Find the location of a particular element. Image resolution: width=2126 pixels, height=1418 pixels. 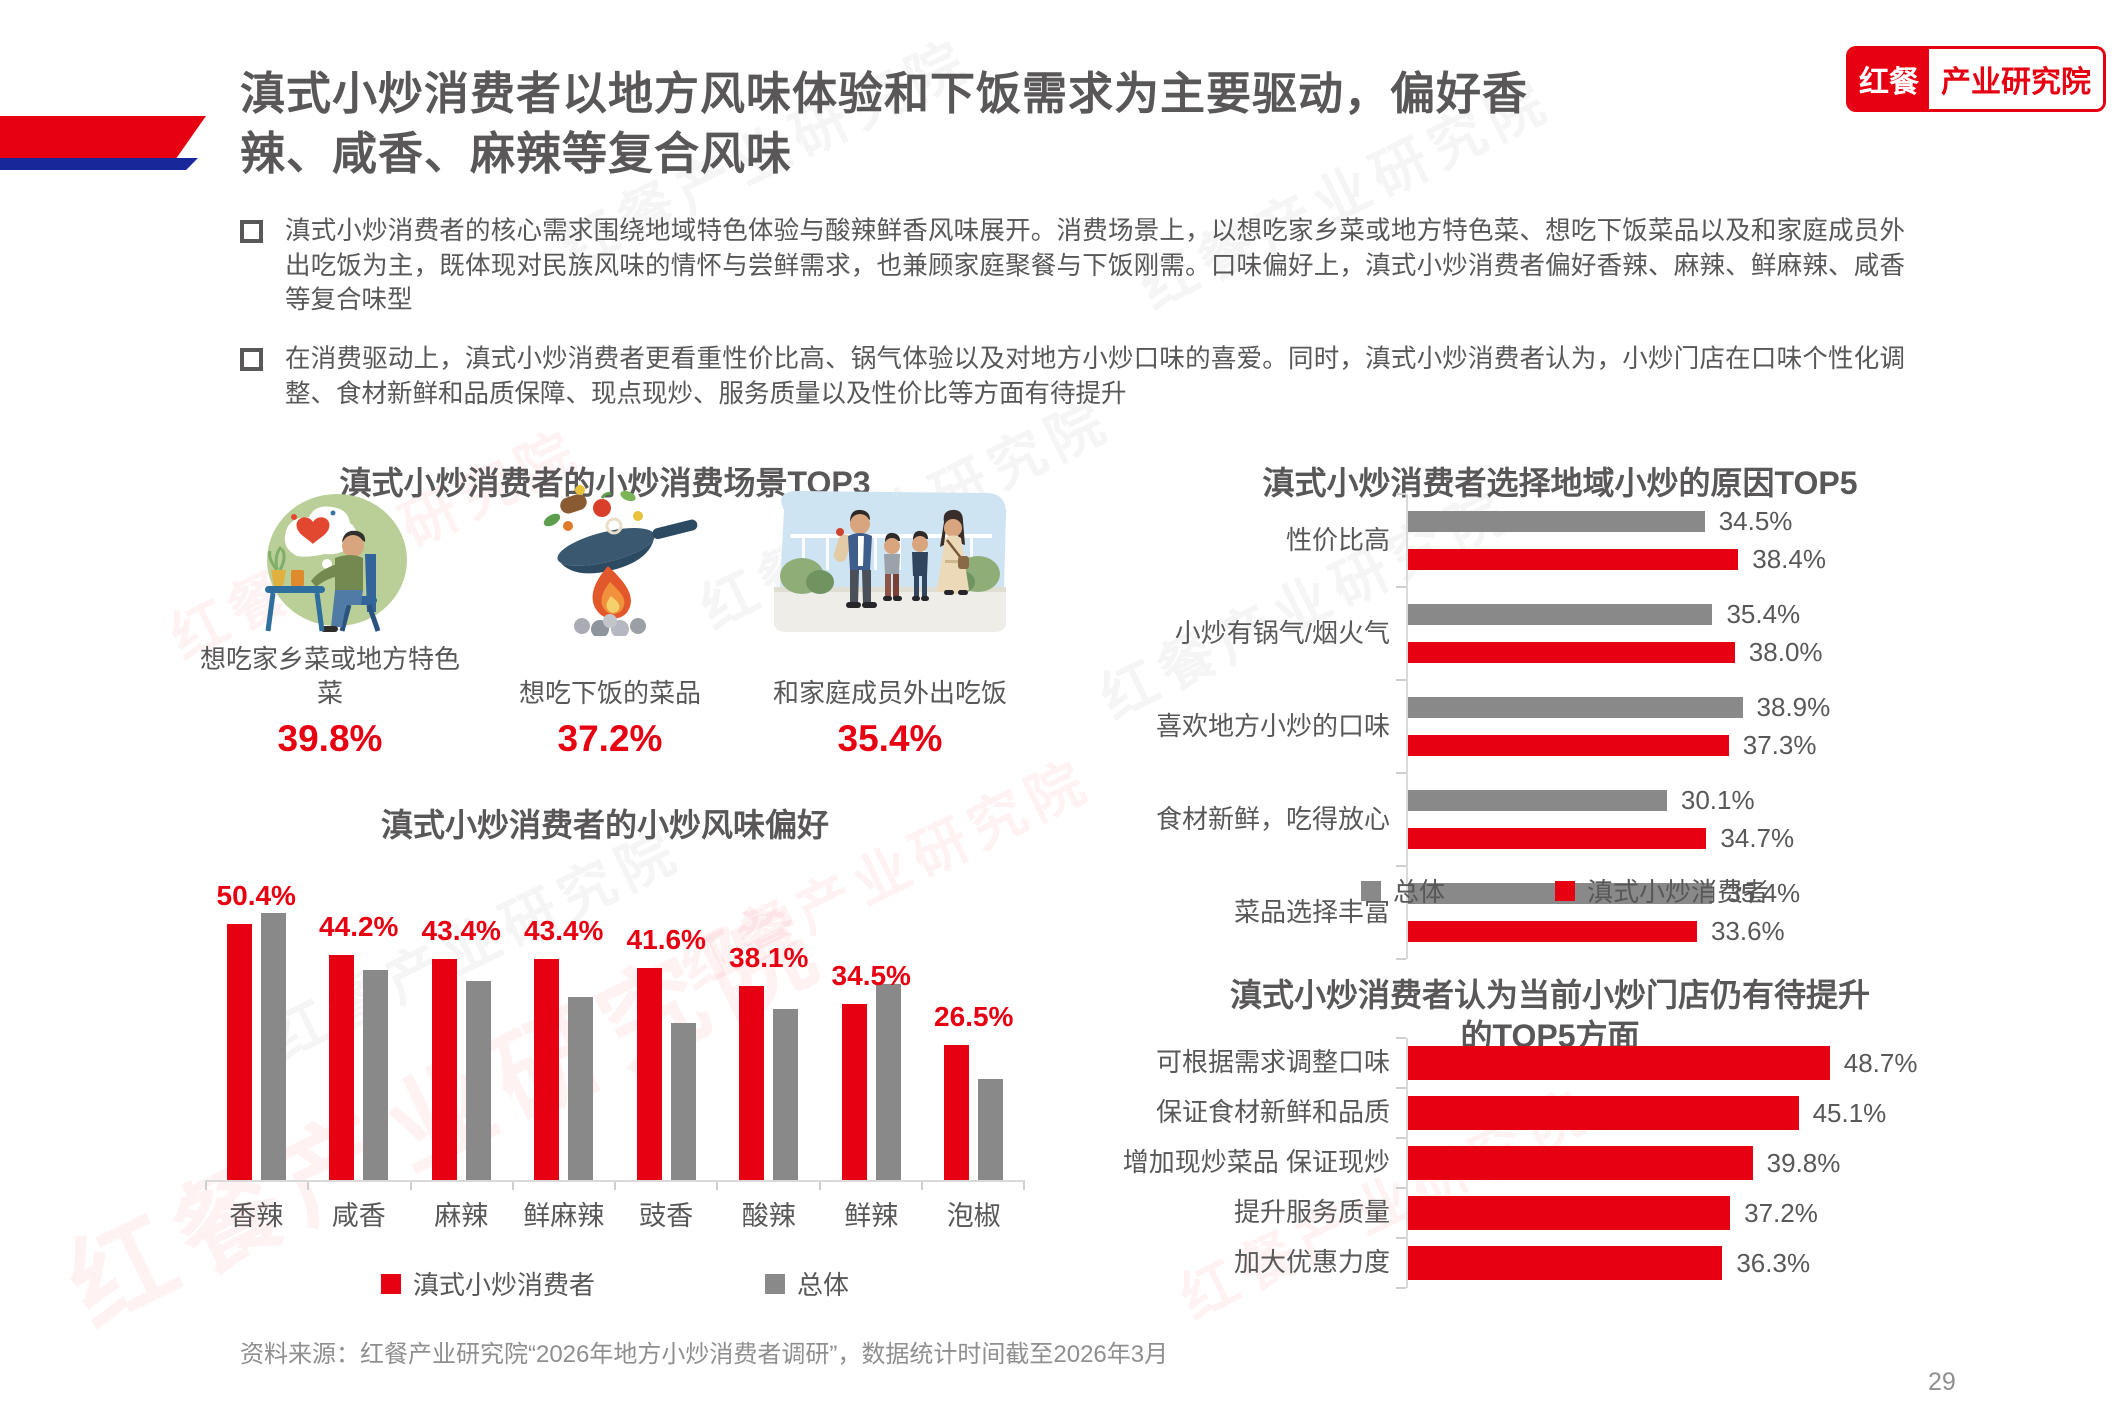

scenes-top3: 想吃家乡菜或地方特色菜 39.8% is located at coordinates (610, 622).